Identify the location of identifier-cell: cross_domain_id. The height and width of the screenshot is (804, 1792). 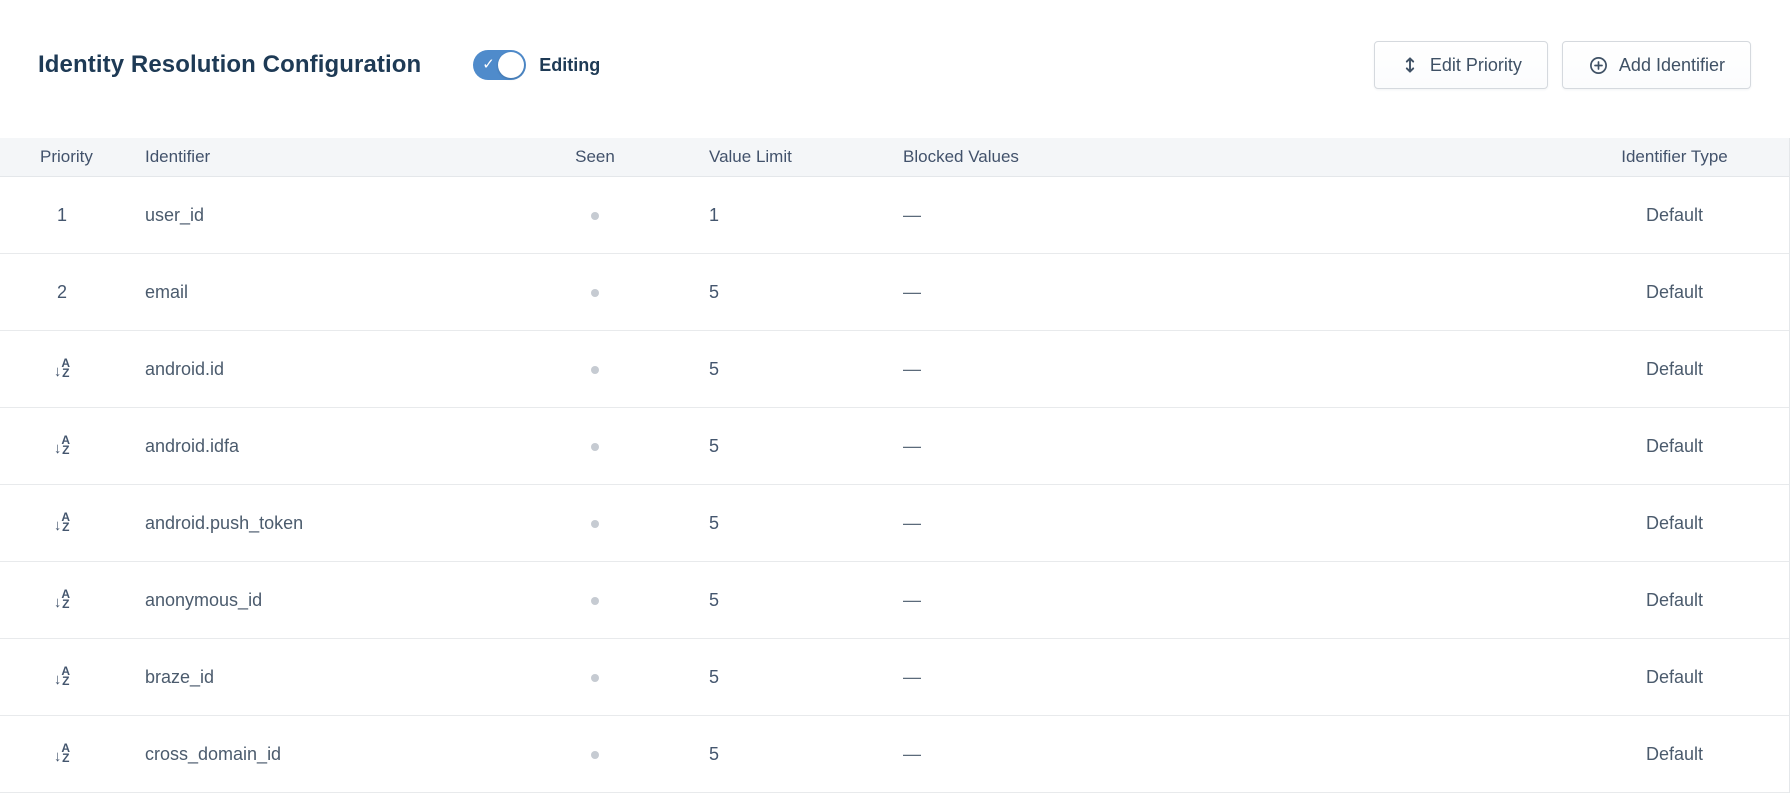
(213, 753).